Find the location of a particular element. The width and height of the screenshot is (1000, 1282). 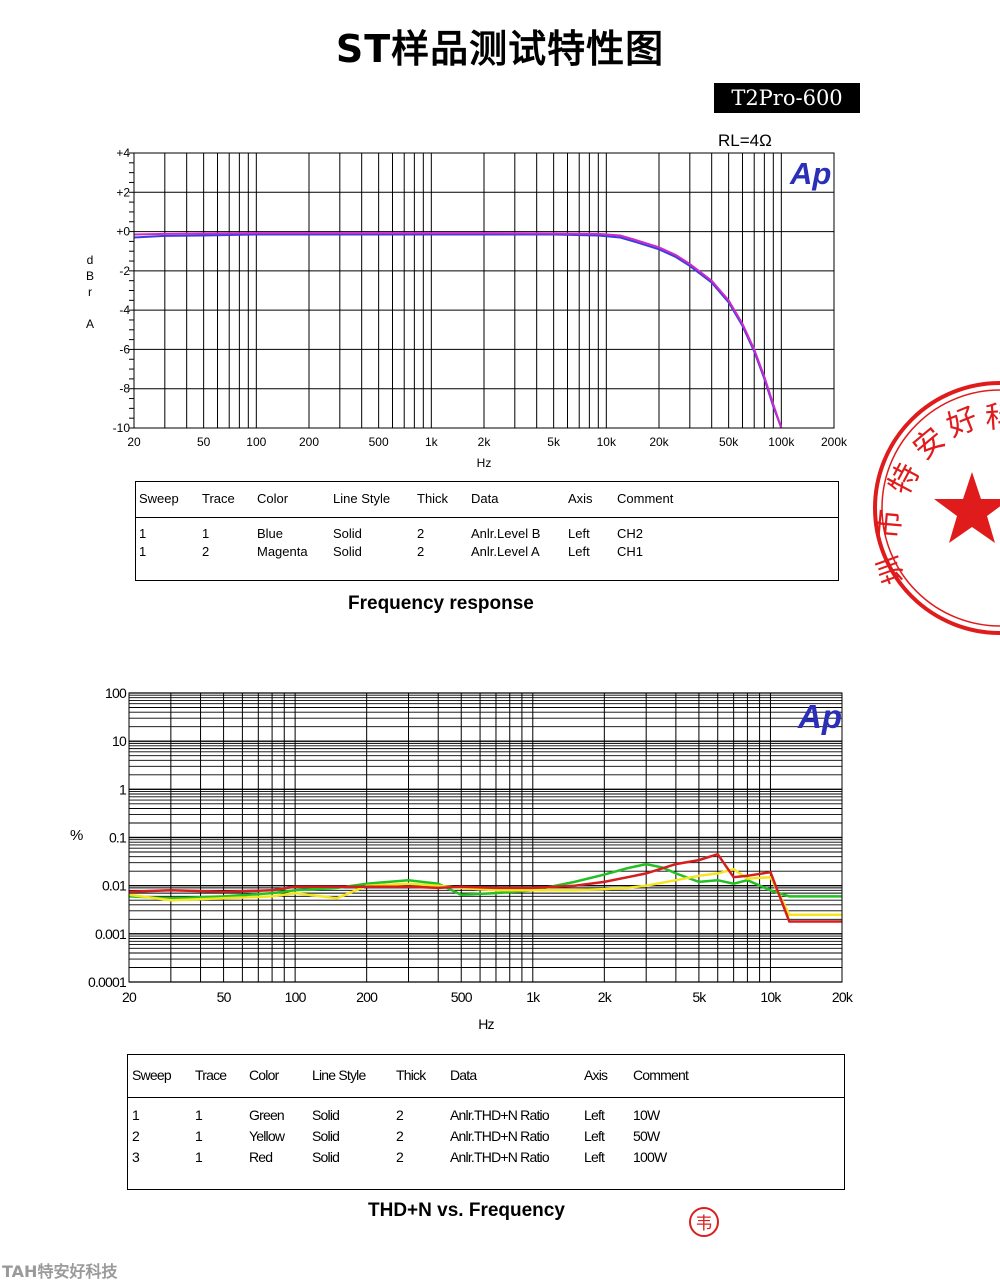

fr-legend-cell: CH2 is located at coordinates (630, 533).